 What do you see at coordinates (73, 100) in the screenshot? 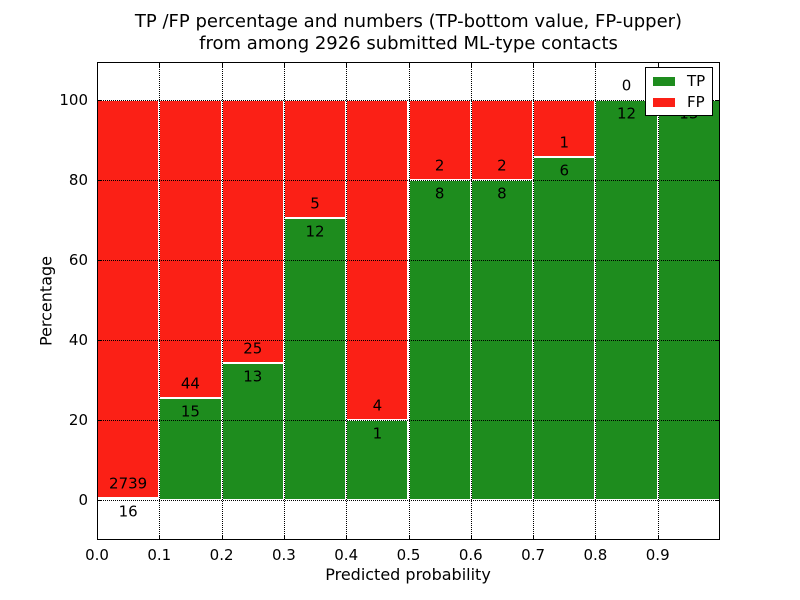
I see `y-tick-label: 100` at bounding box center [73, 100].